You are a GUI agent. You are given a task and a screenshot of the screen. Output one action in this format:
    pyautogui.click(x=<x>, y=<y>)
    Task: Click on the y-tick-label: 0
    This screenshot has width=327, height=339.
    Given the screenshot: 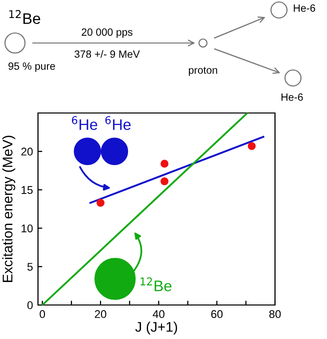 What is the action you would take?
    pyautogui.click(x=30, y=305)
    